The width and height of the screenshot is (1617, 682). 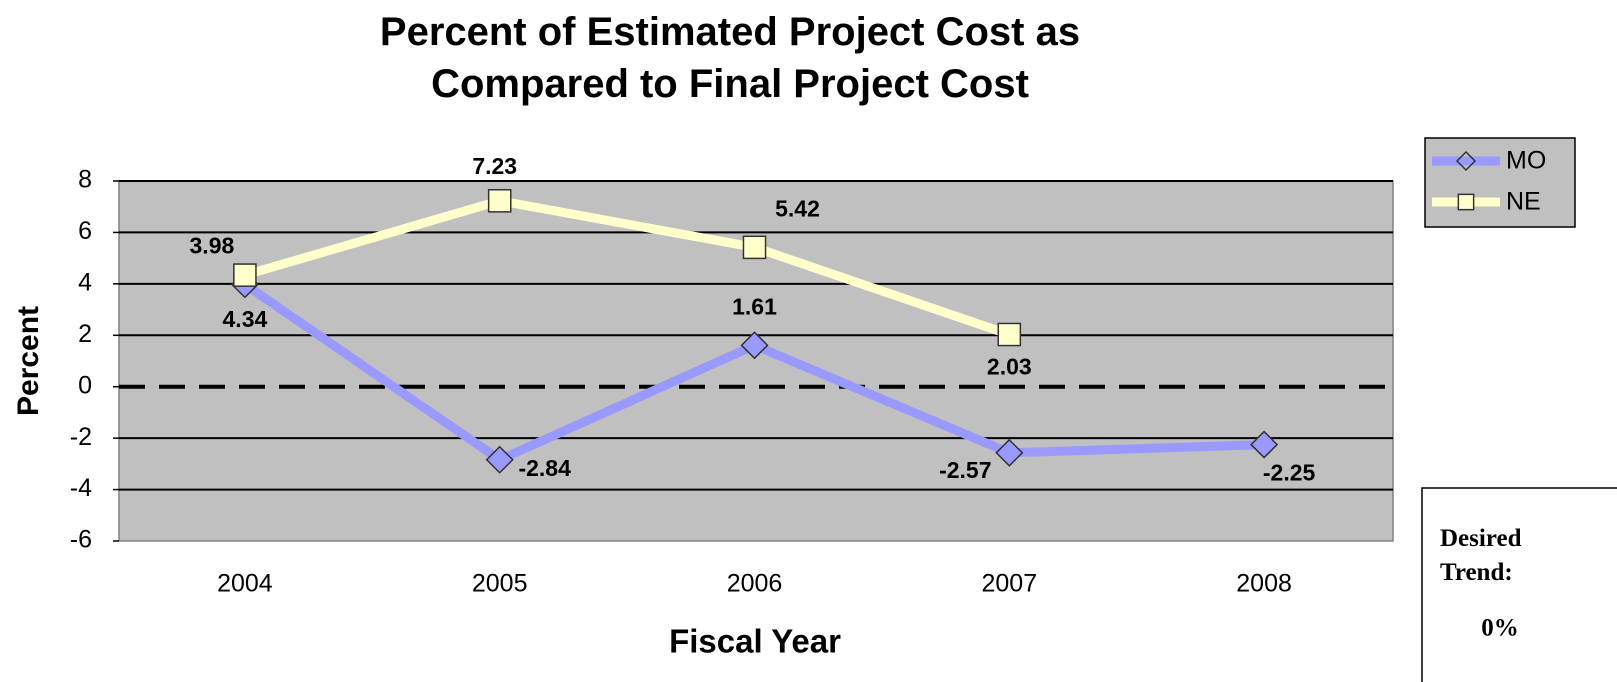 What do you see at coordinates (1264, 584) in the screenshot?
I see `x-tick-label: 2008` at bounding box center [1264, 584].